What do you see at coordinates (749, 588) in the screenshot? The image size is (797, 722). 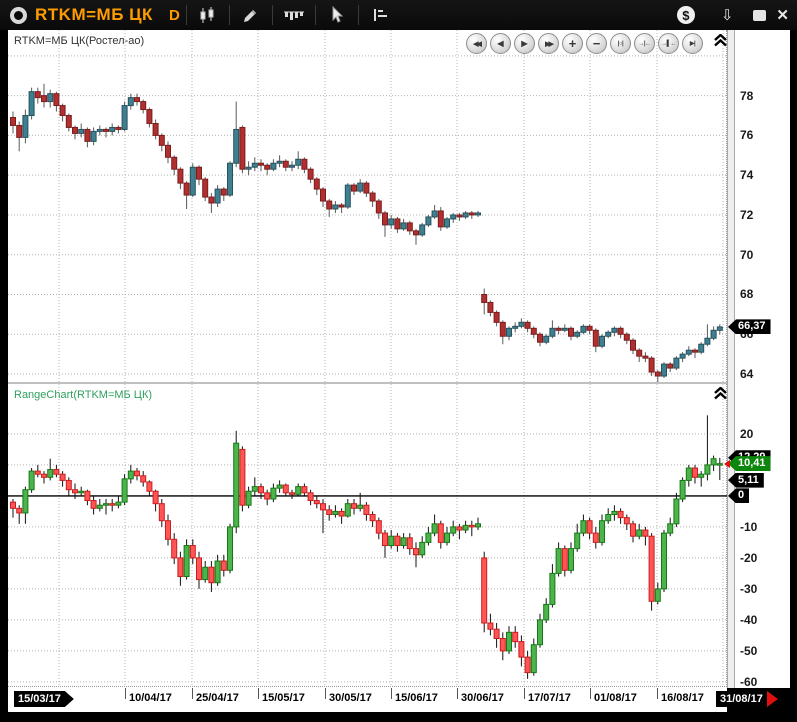 I see `axis-tick-label: -30` at bounding box center [749, 588].